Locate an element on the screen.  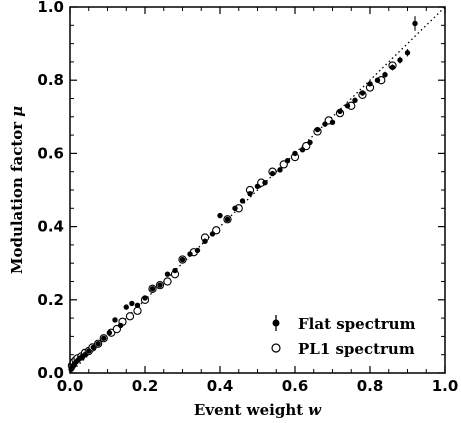
y-tick-label: 0.8 is located at coordinates (50, 80).